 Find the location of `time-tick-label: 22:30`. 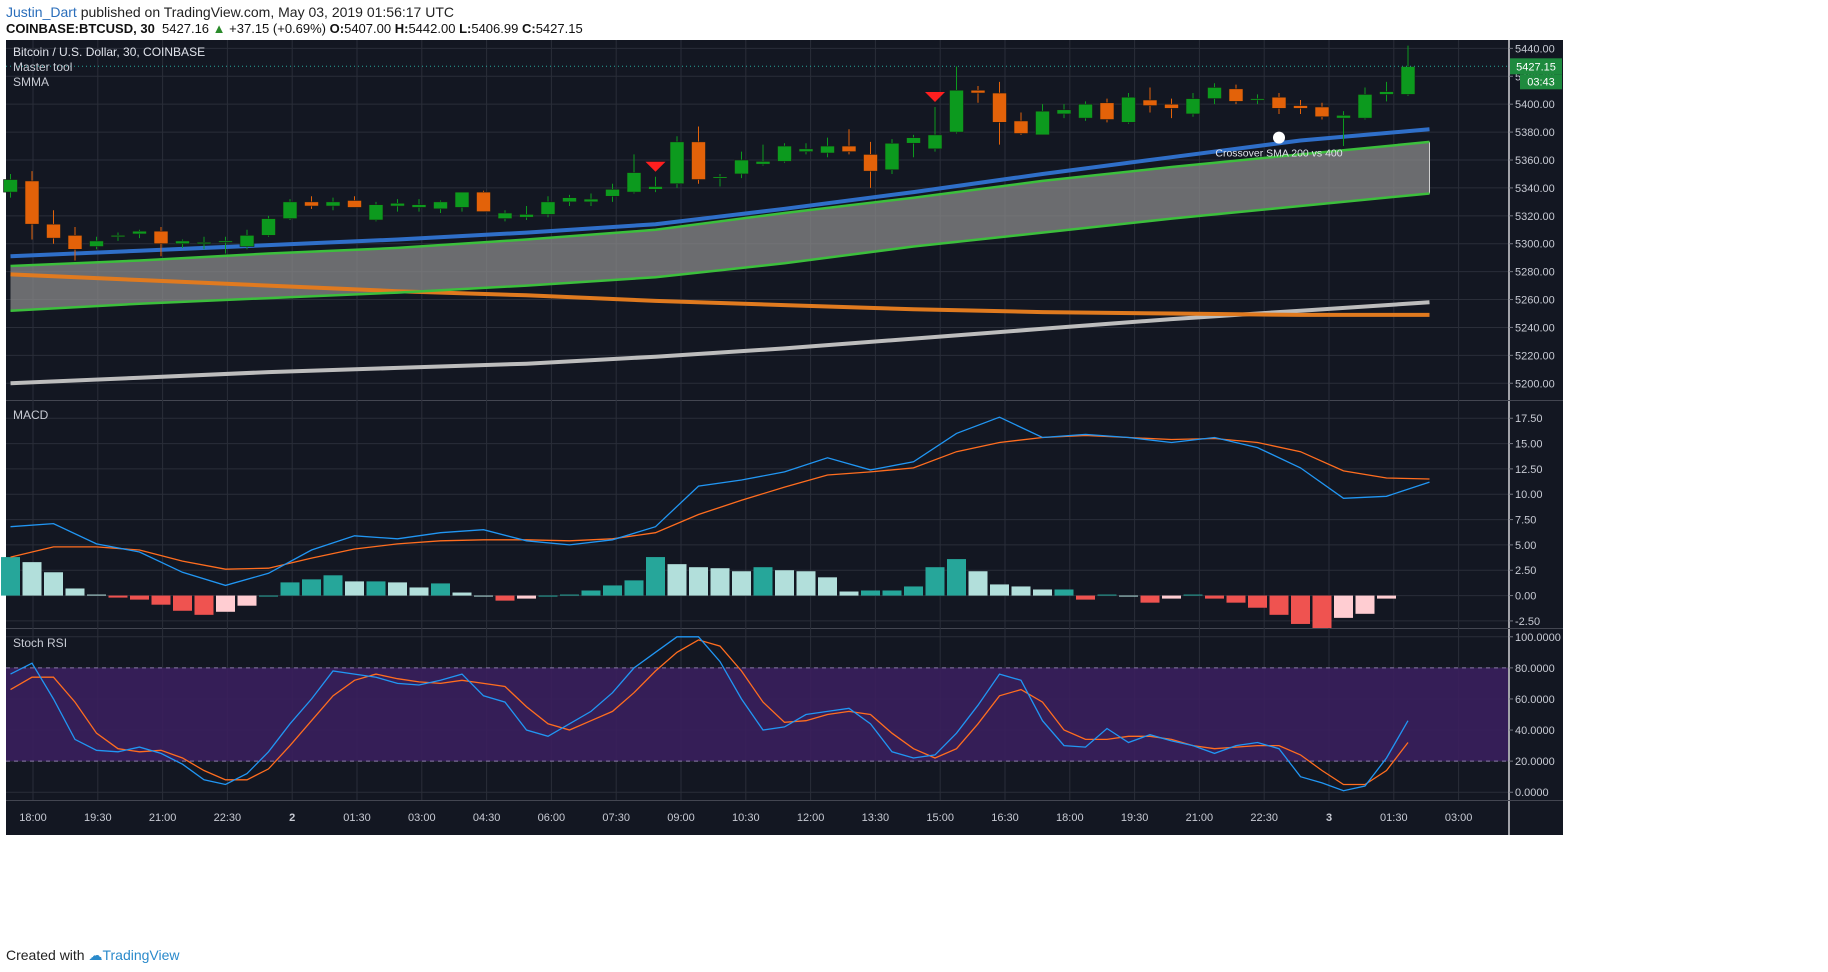

time-tick-label: 22:30 is located at coordinates (1264, 818).